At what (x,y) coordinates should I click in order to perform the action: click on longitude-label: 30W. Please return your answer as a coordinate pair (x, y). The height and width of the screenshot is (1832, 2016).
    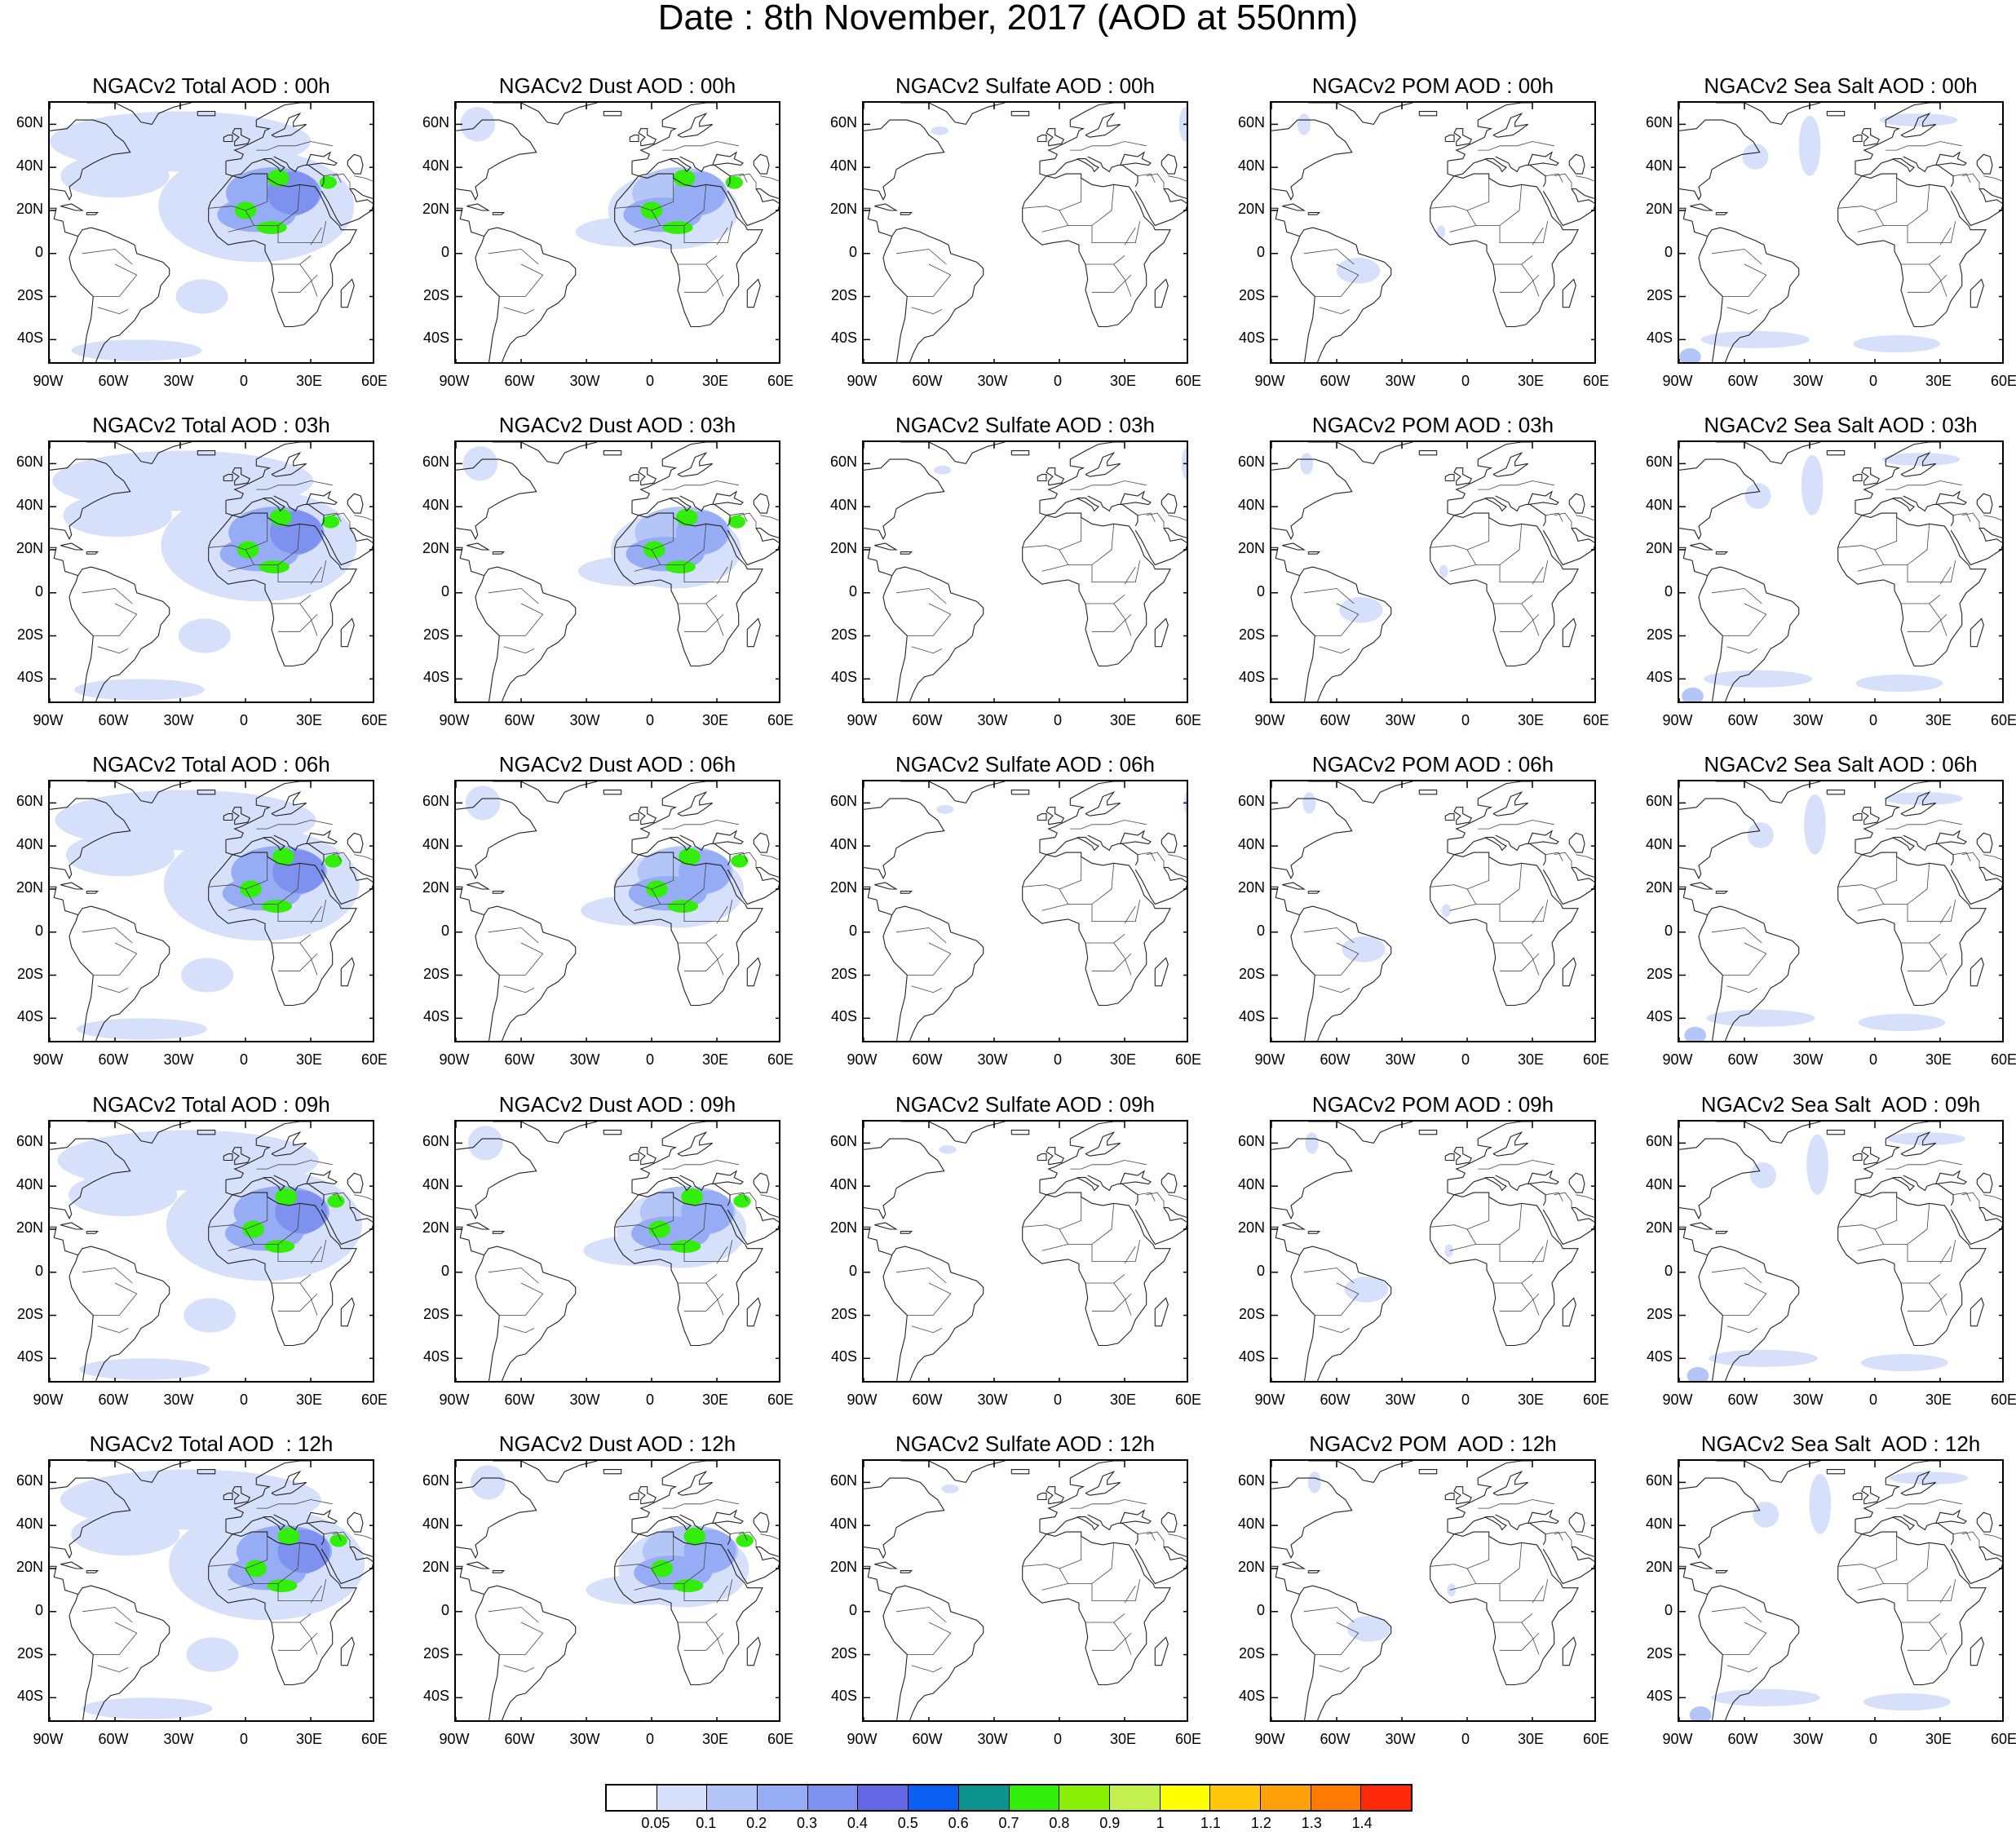
    Looking at the image, I should click on (1808, 381).